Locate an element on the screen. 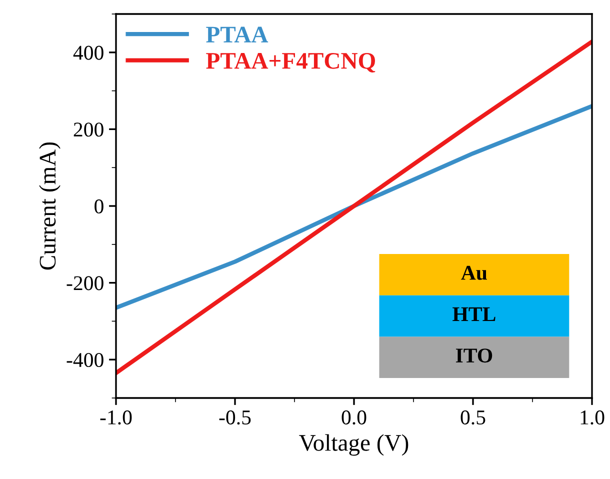 The width and height of the screenshot is (610, 479). annotation: Au is located at coordinates (474, 273).